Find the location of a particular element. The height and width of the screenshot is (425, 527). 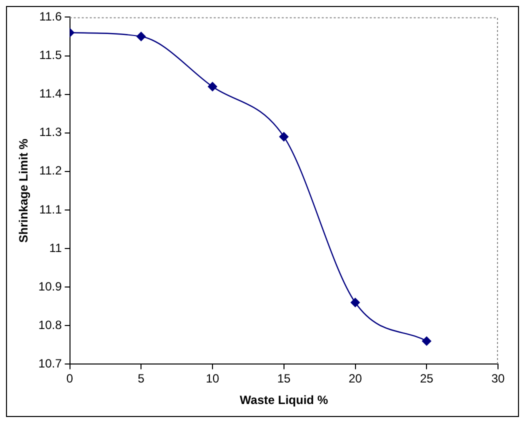

y-tick-label: 11.1 is located at coordinates (50, 209).